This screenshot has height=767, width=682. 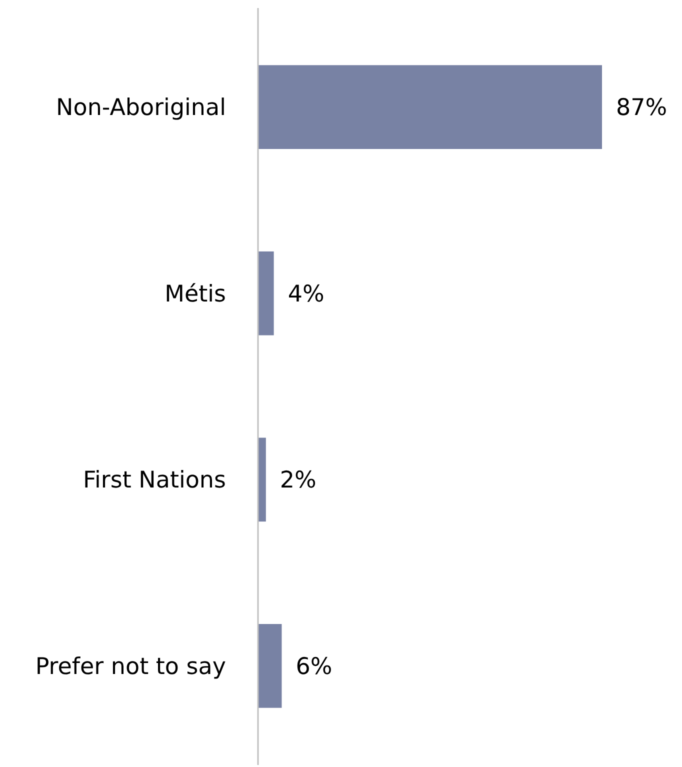 I want to click on y-tick-label: Non-Aboriginal, so click(x=141, y=108).